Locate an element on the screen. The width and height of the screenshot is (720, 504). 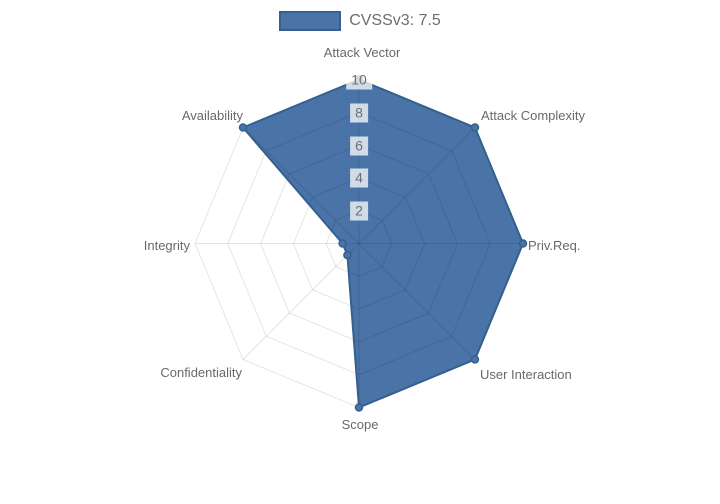
axis-label-attack-vector: Attack Vector is located at coordinates (362, 52).